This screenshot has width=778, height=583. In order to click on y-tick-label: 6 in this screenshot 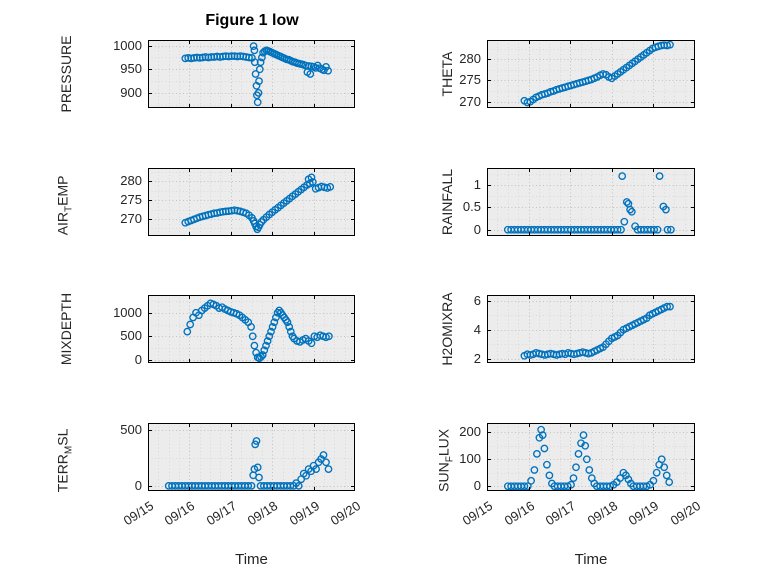, I will do `click(477, 300)`.